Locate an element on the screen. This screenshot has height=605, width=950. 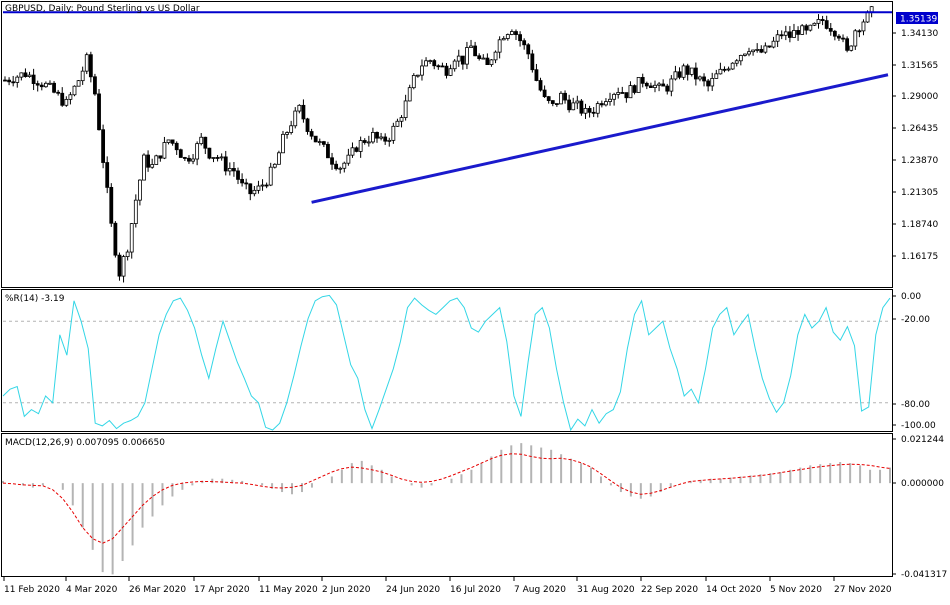
current-price-badge is located at coordinates (917, 18).